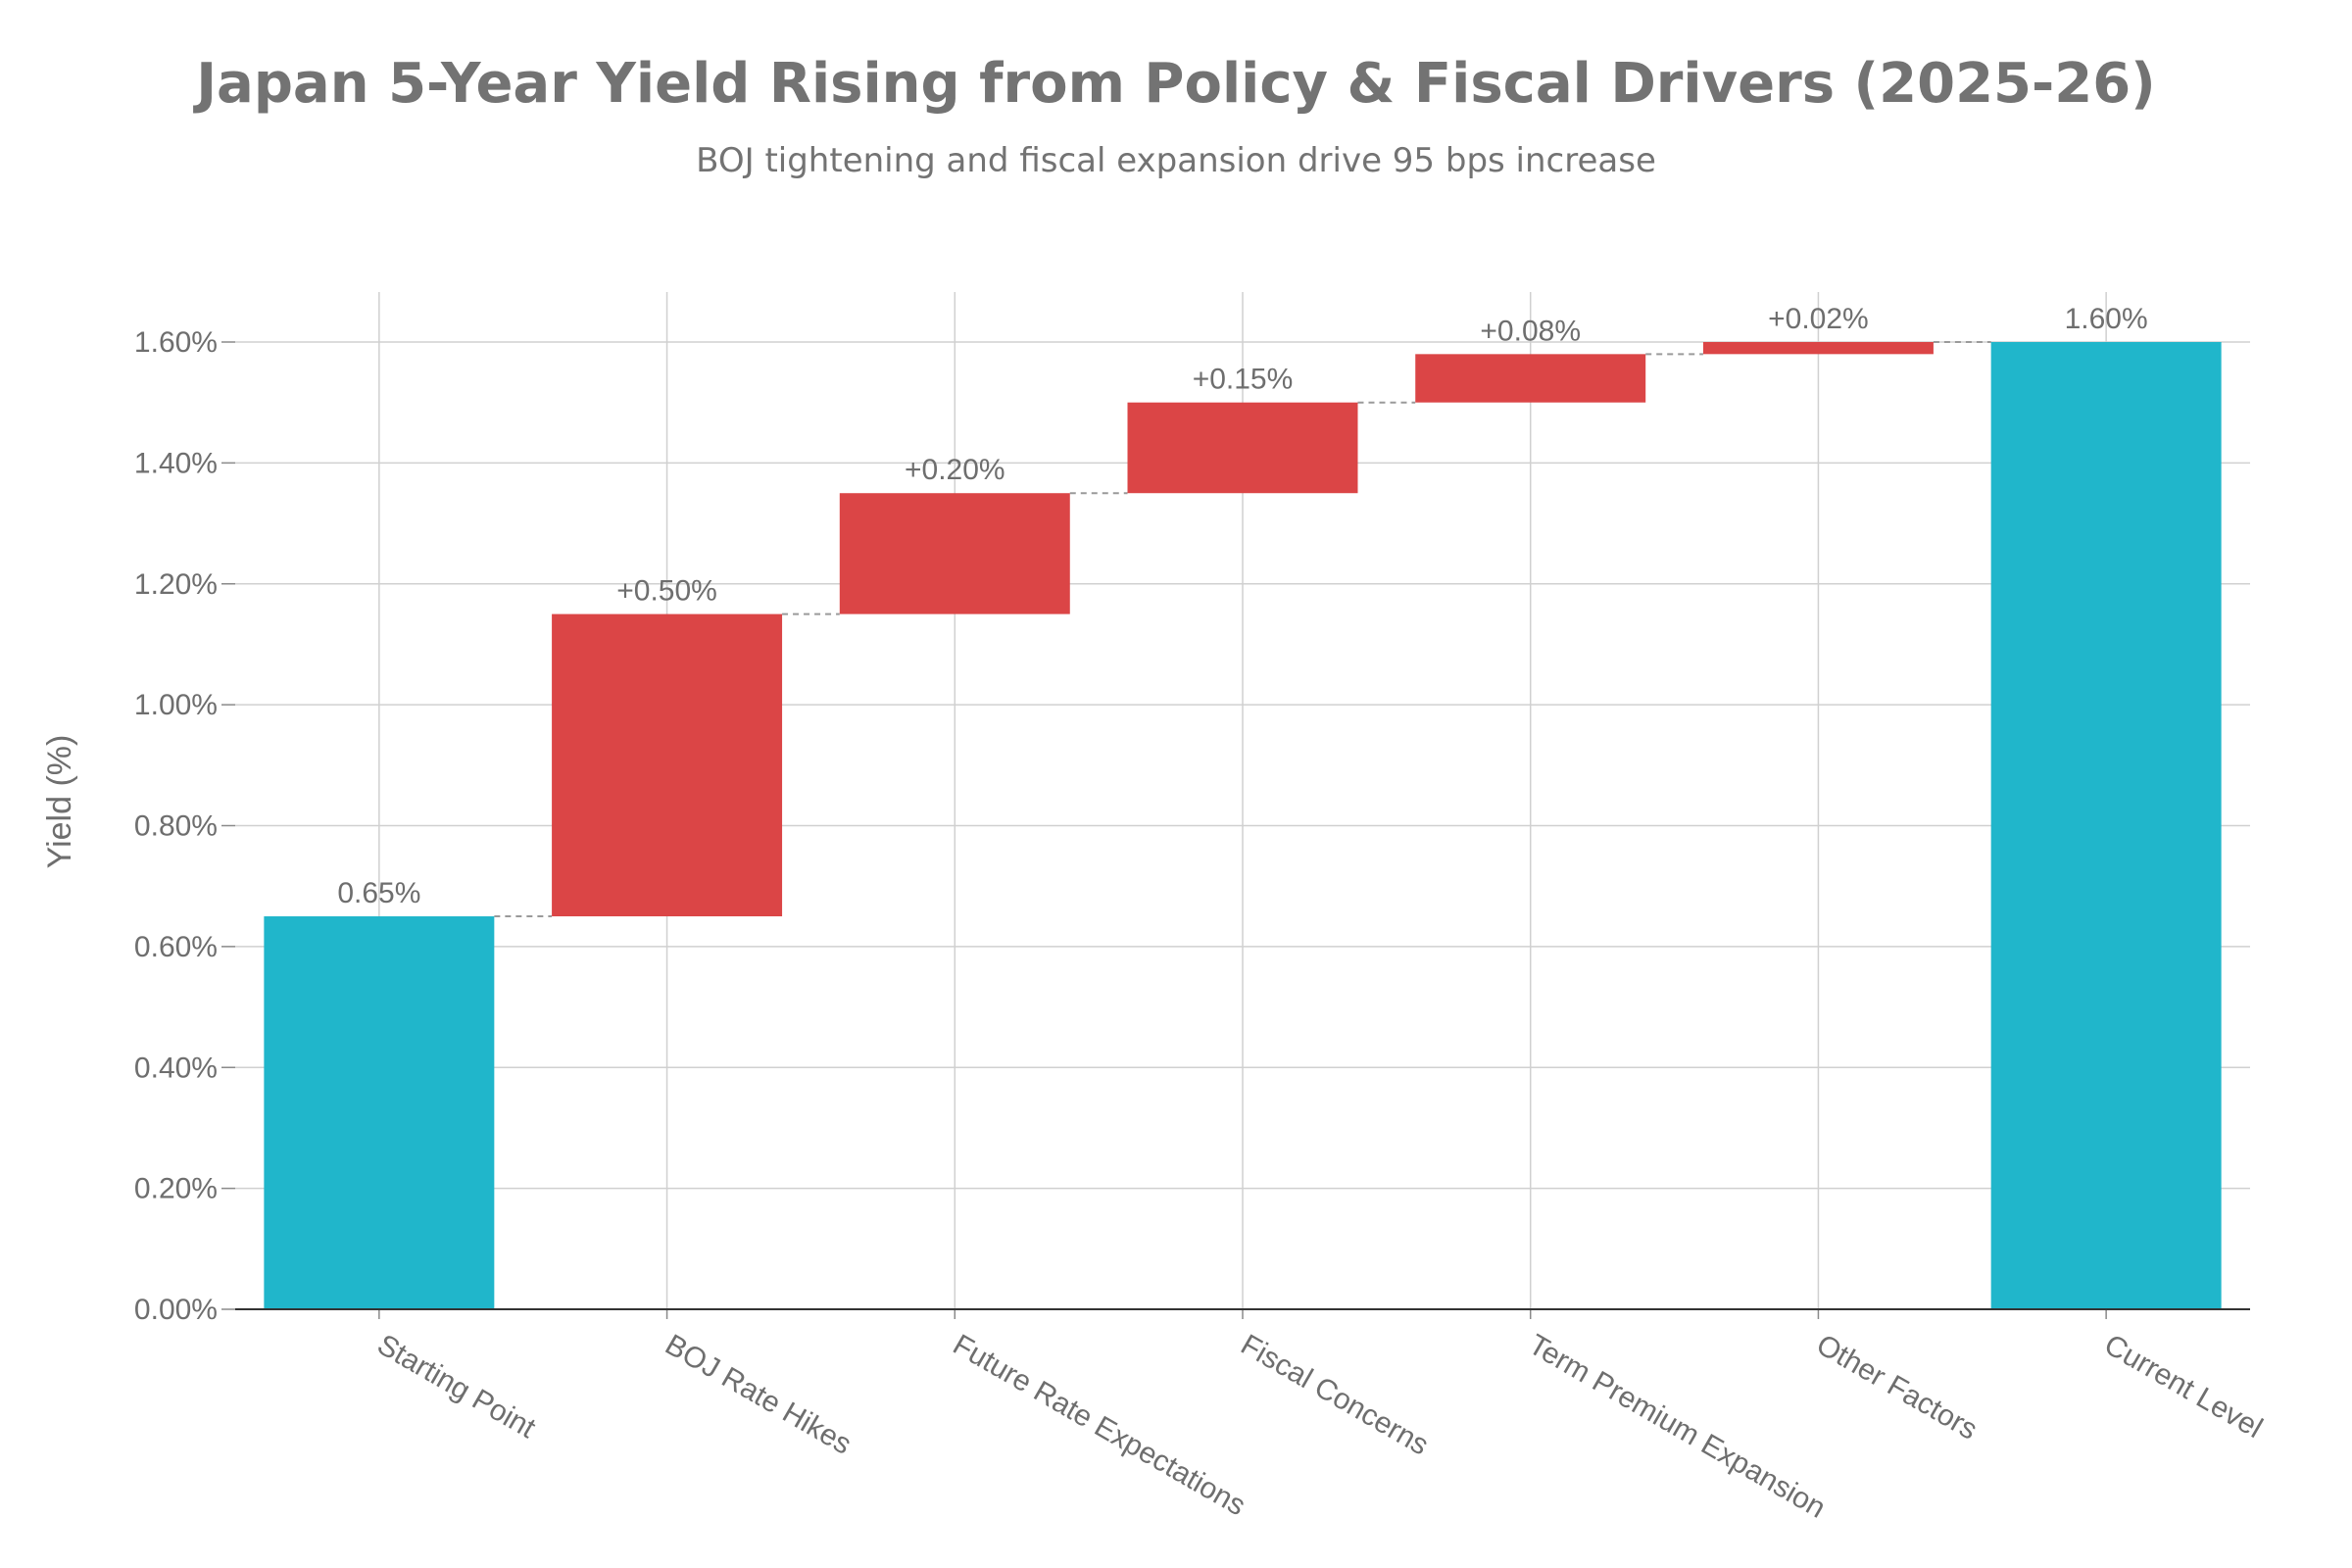 The height and width of the screenshot is (1568, 2352). Describe the element at coordinates (176, 1310) in the screenshot. I see `y-tick-label: 0.00%` at that location.